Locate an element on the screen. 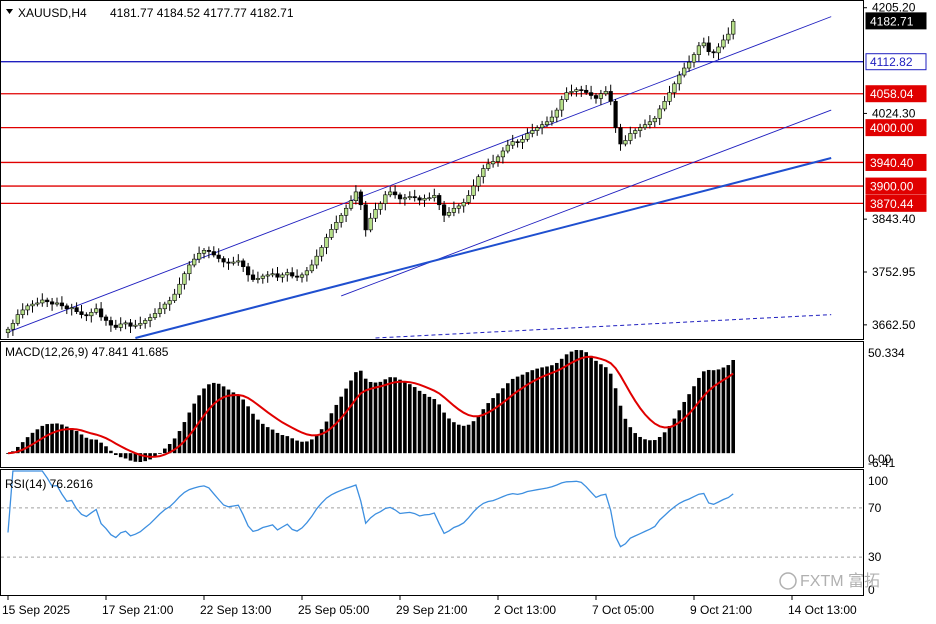 Image resolution: width=936 pixels, height=624 pixels. rsi-line is located at coordinates (370, 509).